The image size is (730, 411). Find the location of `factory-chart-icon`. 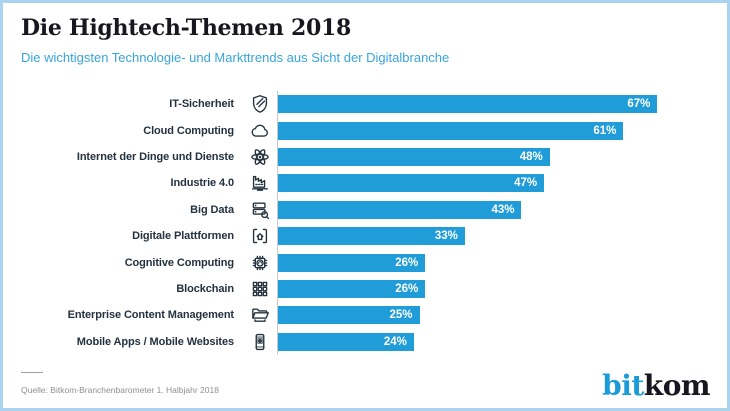

factory-chart-icon is located at coordinates (260, 183).